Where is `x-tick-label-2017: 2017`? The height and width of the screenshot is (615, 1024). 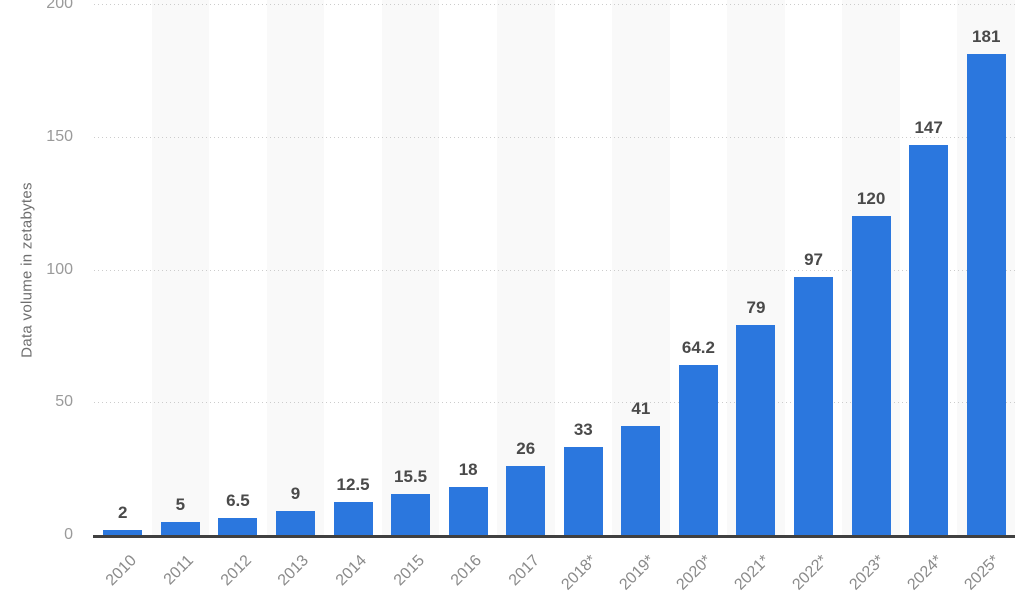 x-tick-label-2017: 2017 is located at coordinates (524, 571).